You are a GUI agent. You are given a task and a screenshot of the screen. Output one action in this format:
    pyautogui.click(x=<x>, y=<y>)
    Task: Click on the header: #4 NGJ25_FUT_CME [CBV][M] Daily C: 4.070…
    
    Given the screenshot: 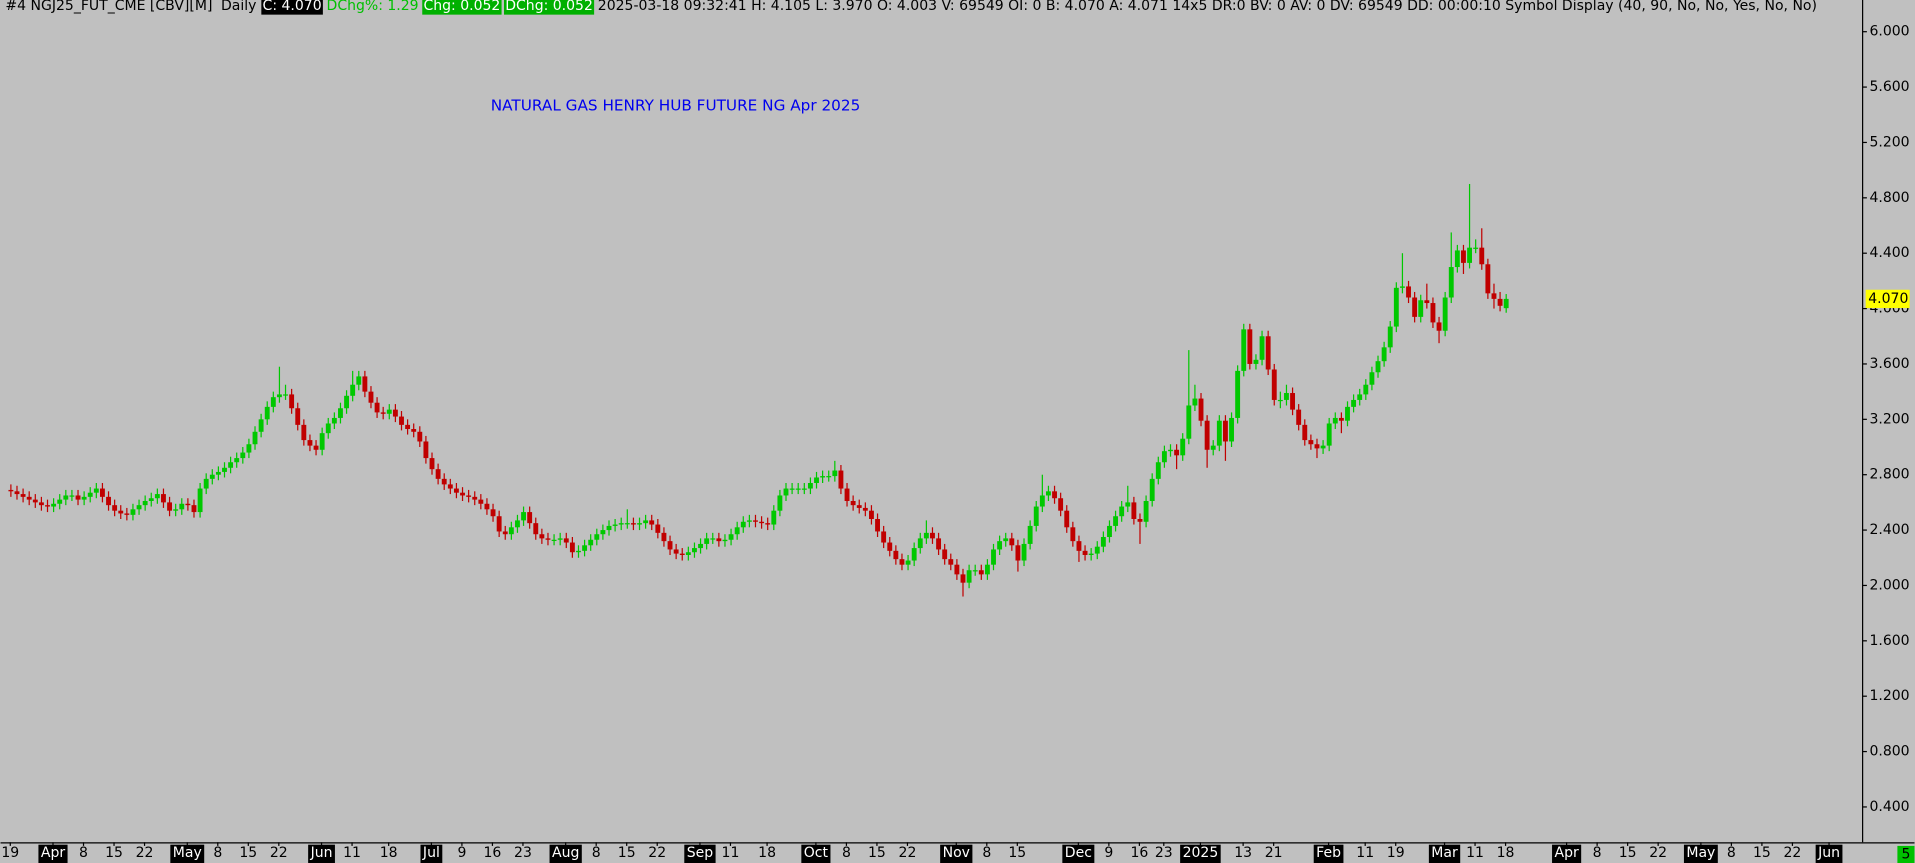 What is the action you would take?
    pyautogui.click(x=911, y=7)
    